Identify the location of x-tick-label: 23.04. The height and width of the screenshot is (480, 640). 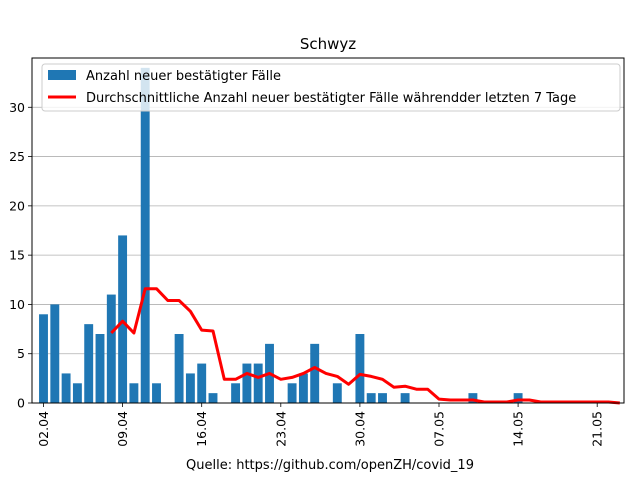
(280, 429).